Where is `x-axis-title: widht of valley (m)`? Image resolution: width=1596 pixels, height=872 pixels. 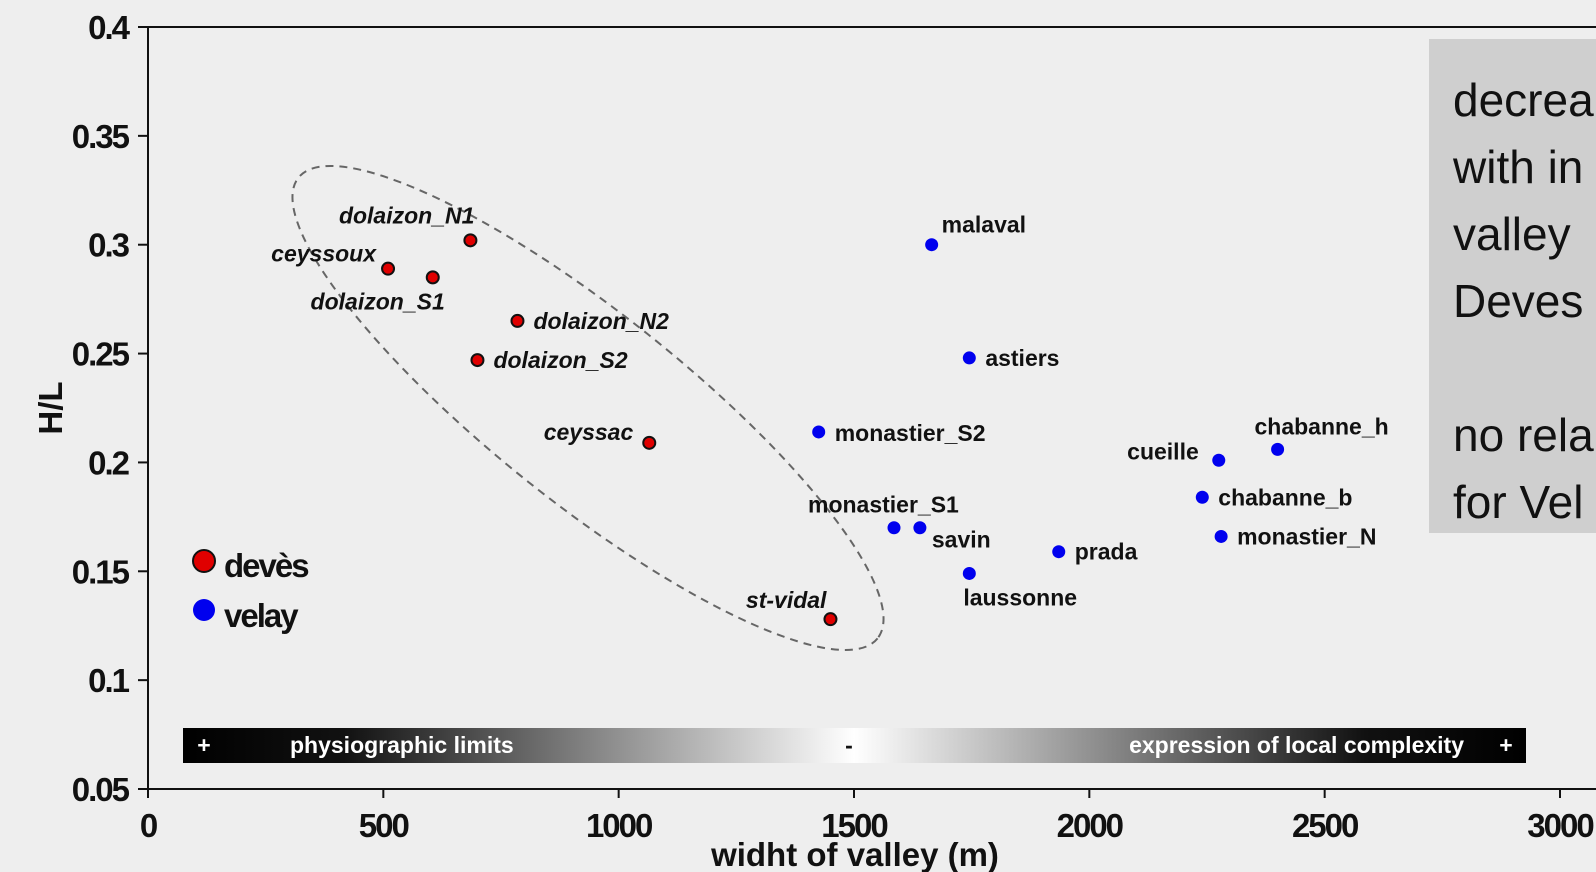 x-axis-title: widht of valley (m) is located at coordinates (854, 854).